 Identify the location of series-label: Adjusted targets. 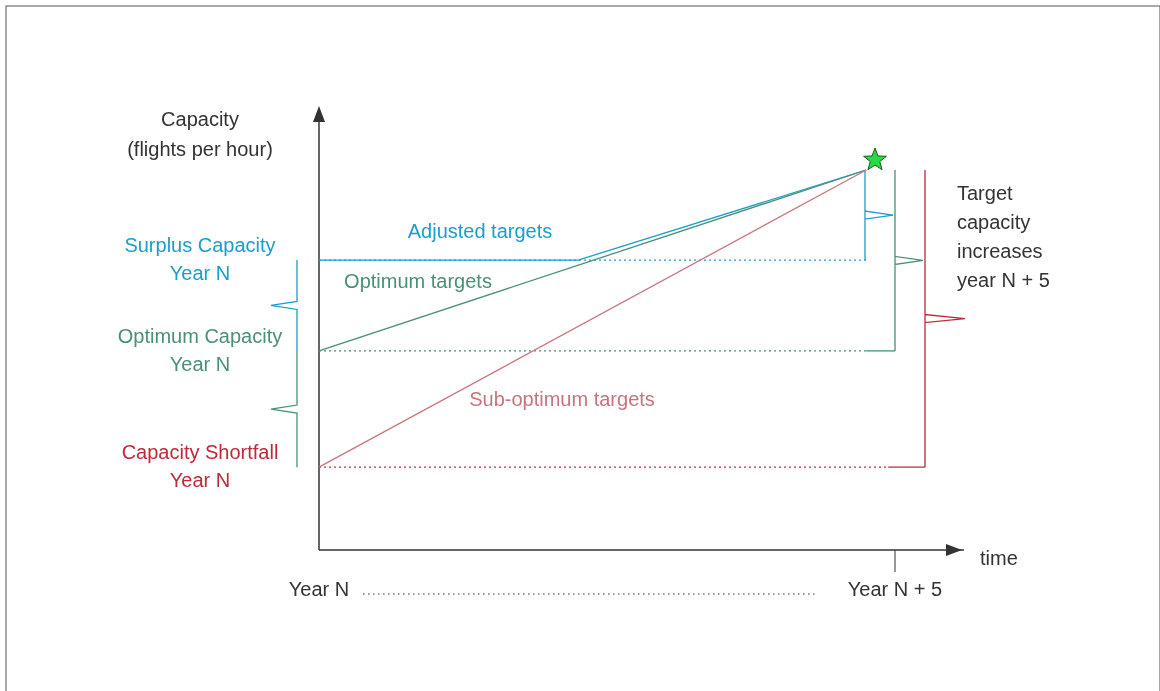
(480, 231).